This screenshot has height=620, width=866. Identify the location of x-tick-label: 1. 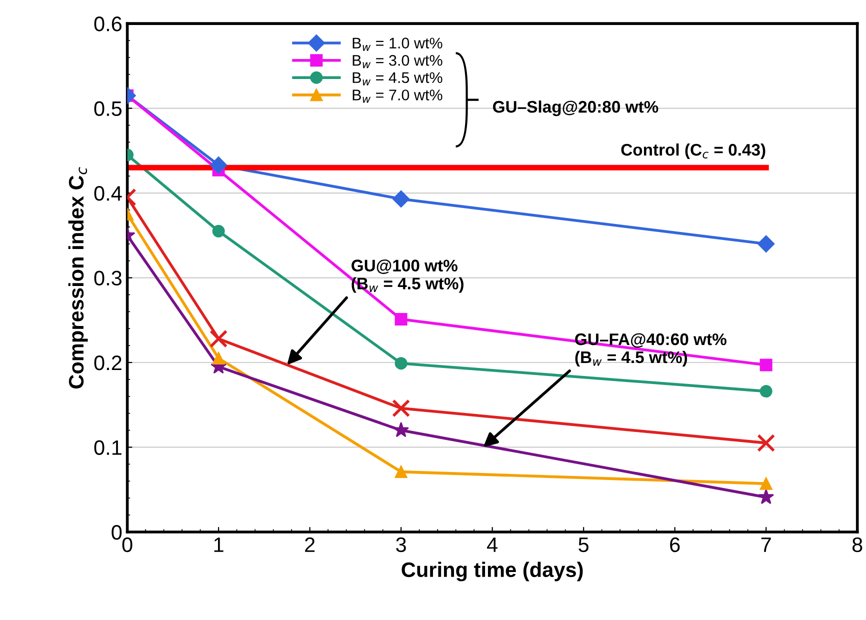
(219, 545).